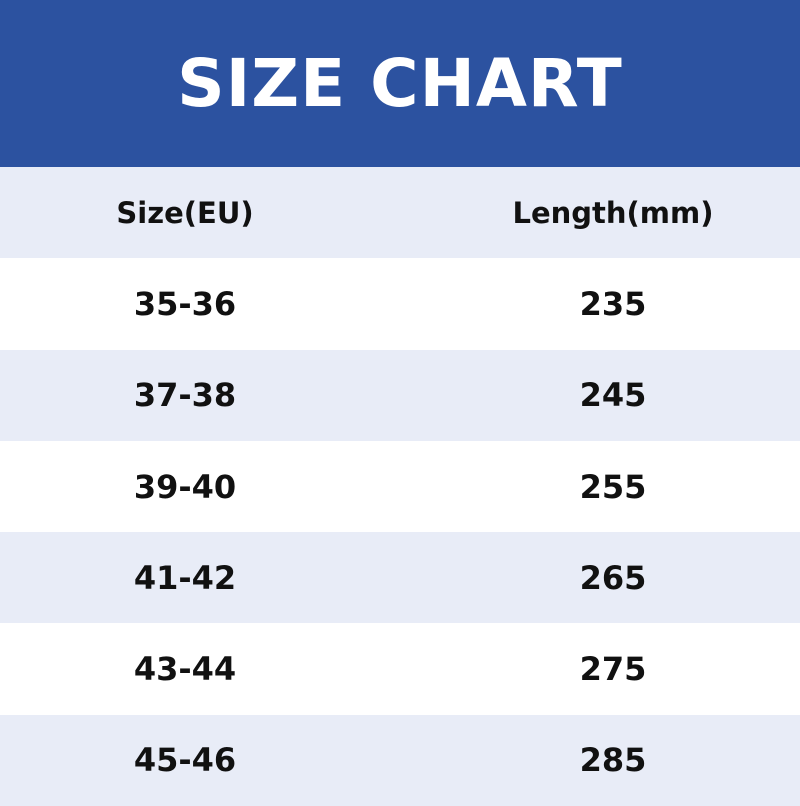 The width and height of the screenshot is (800, 806). I want to click on length-cell: 255, so click(613, 486).